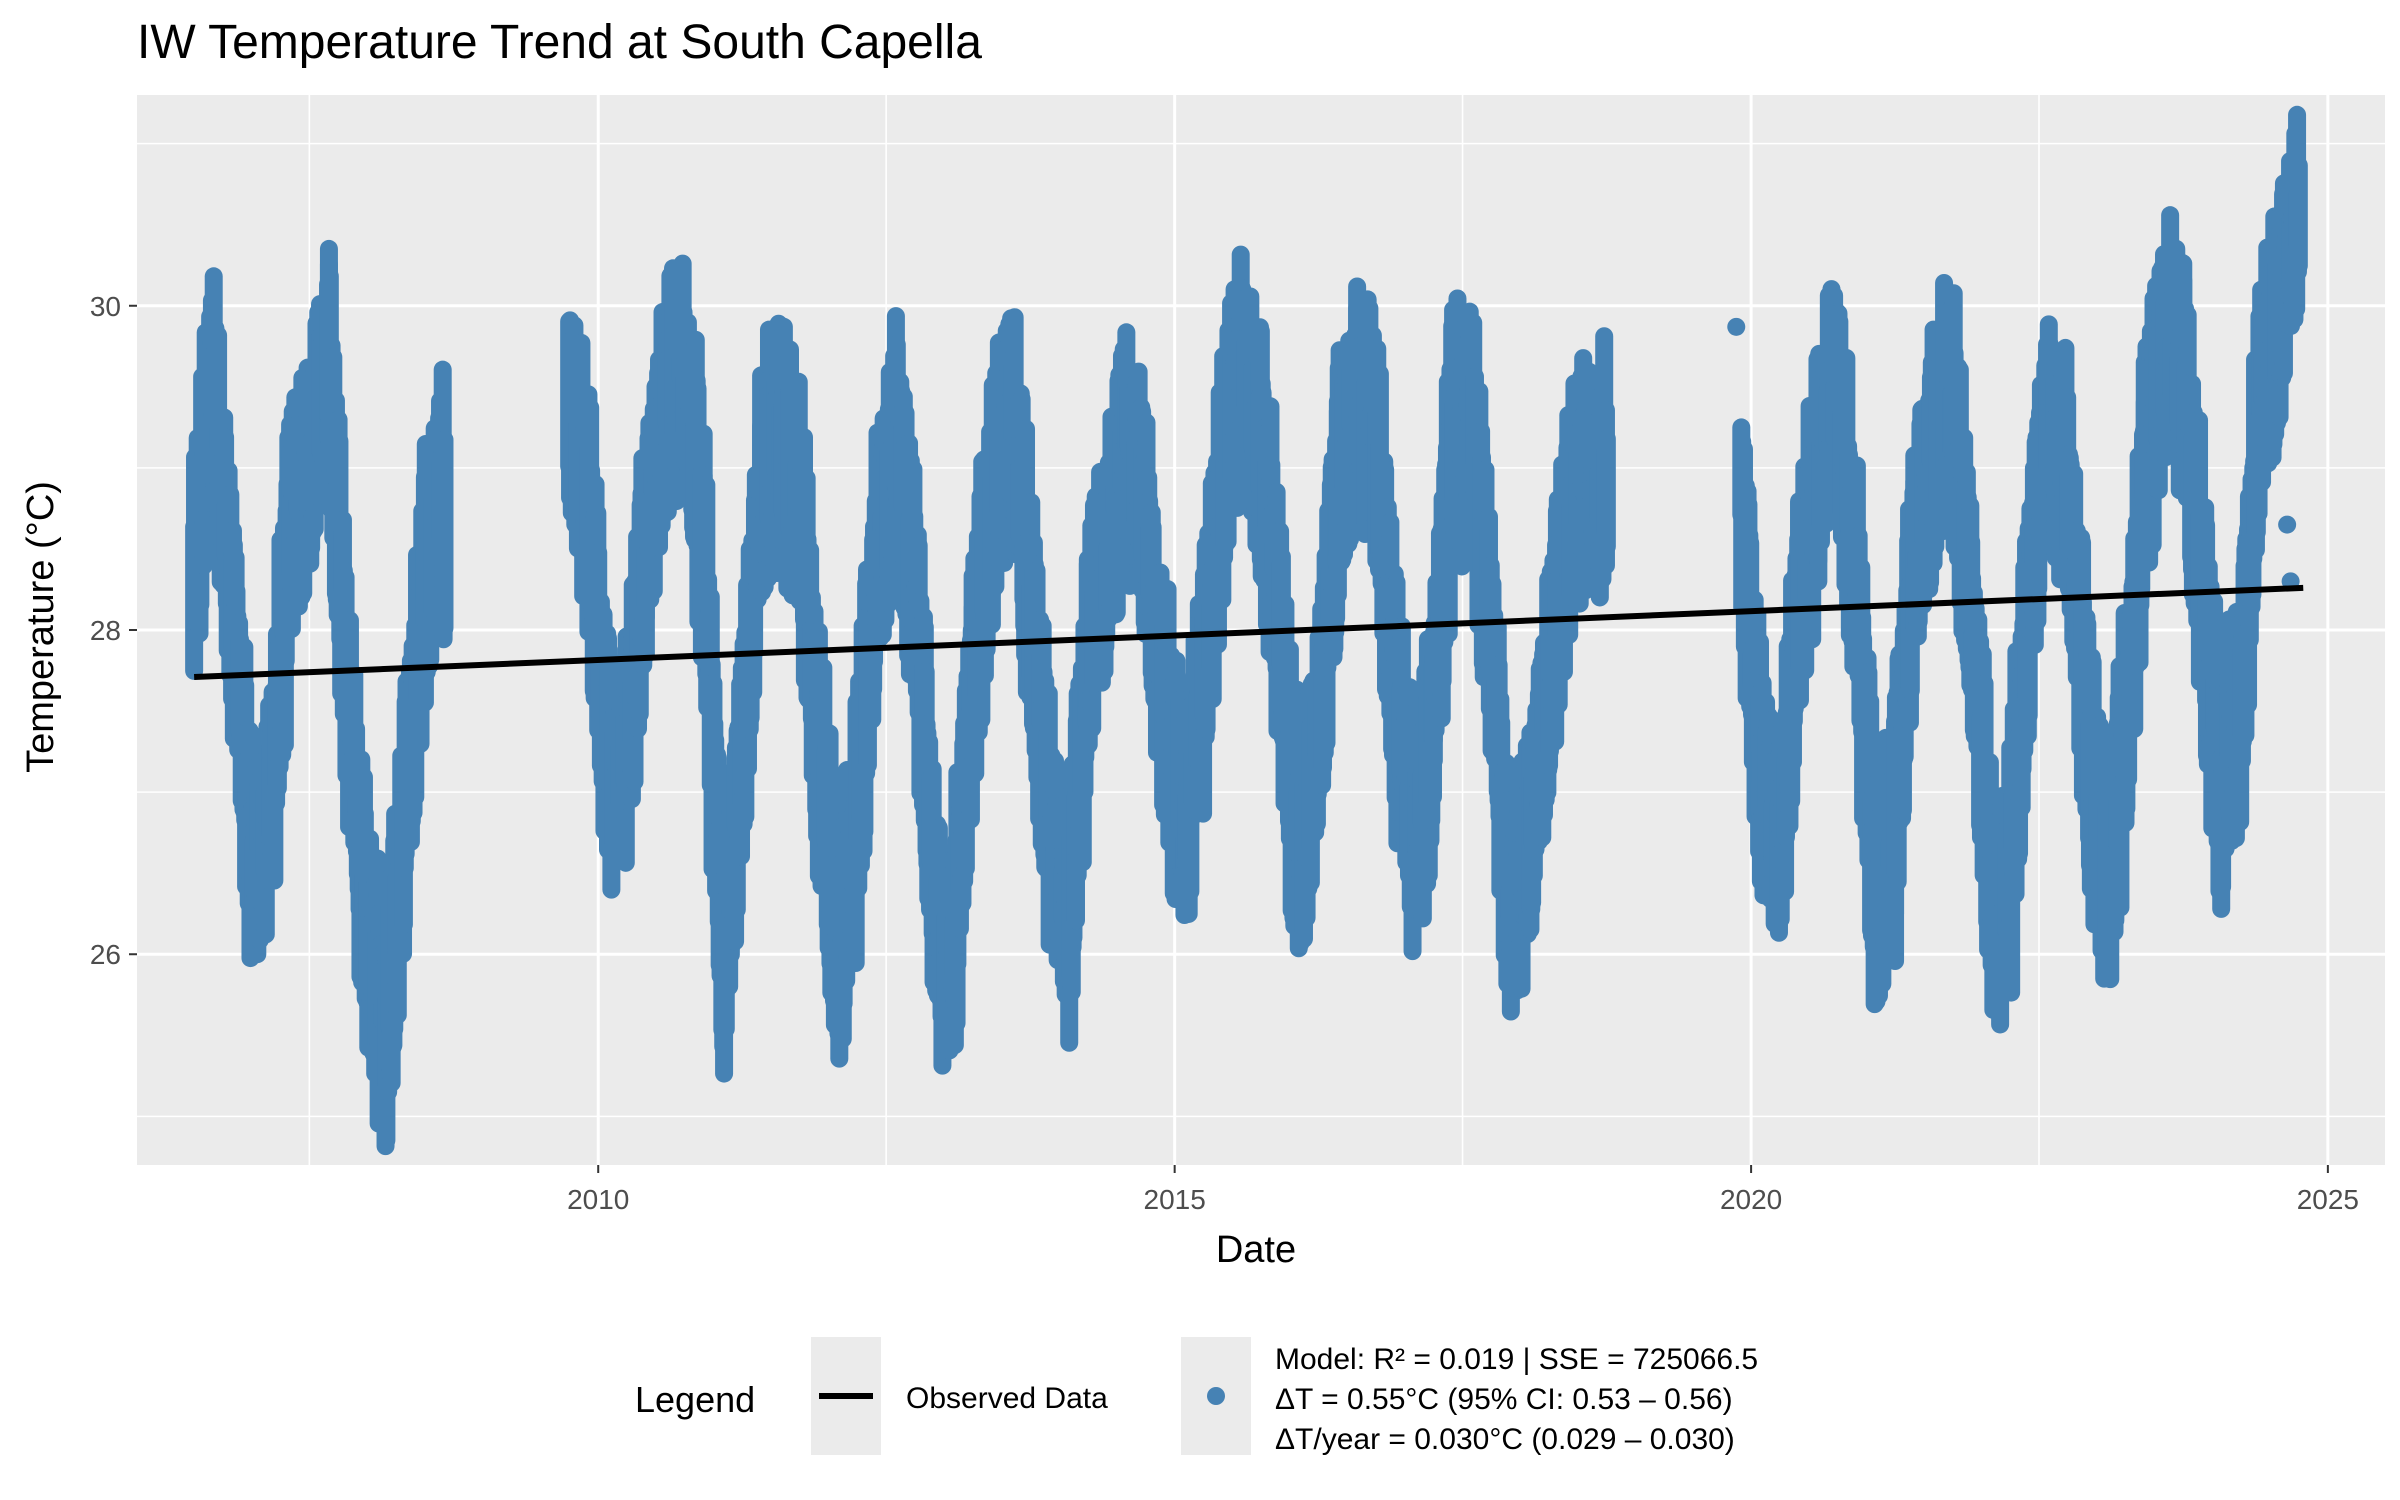 This screenshot has height=1500, width=2400. Describe the element at coordinates (1175, 1199) in the screenshot. I see `x-tick-label: 2015` at that location.